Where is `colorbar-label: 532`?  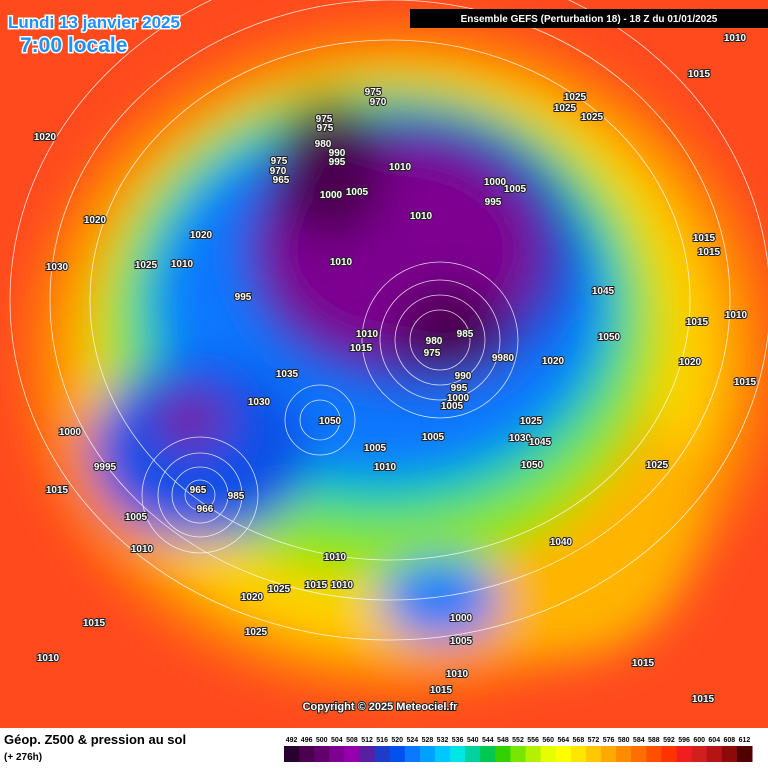
colorbar-label: 532 is located at coordinates (443, 740).